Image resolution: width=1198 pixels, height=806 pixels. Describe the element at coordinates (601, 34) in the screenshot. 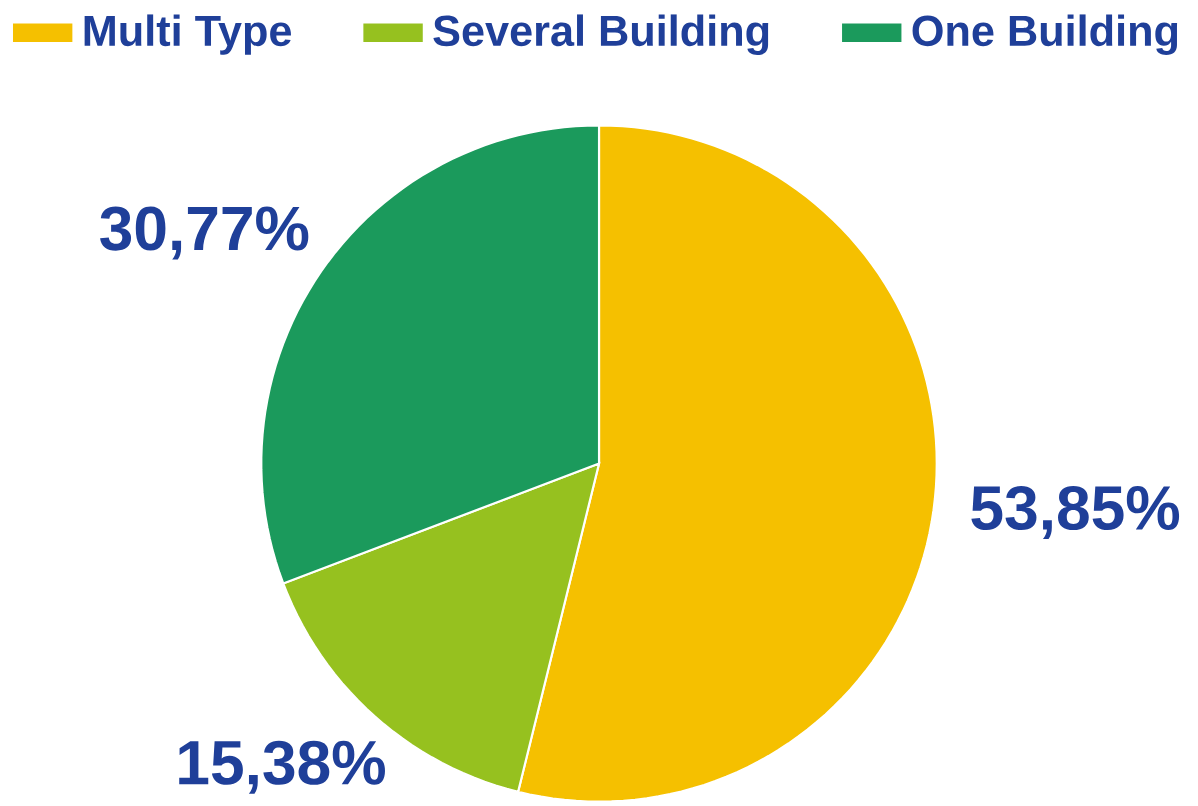

I see `legend-label: Several Building` at that location.